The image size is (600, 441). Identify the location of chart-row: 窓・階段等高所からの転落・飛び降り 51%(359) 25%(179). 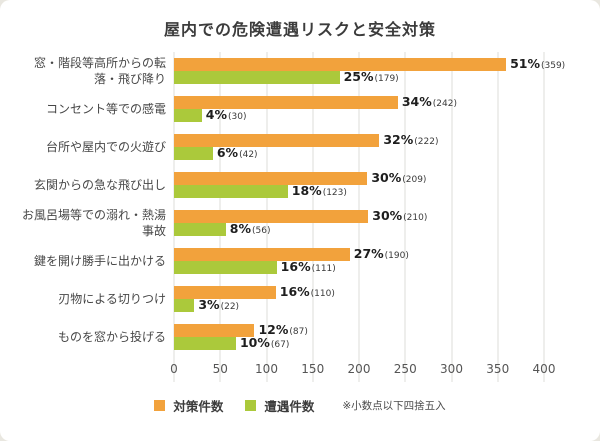
(300, 71).